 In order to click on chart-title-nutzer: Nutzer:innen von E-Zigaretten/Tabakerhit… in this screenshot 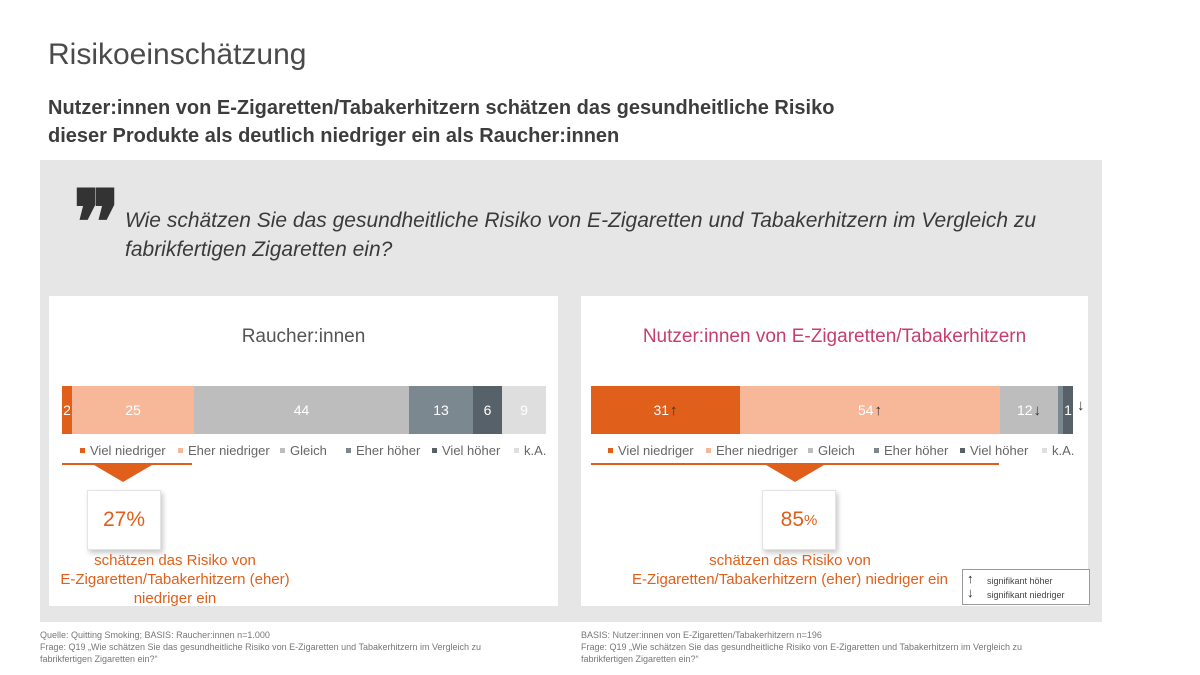, I will do `click(834, 336)`.